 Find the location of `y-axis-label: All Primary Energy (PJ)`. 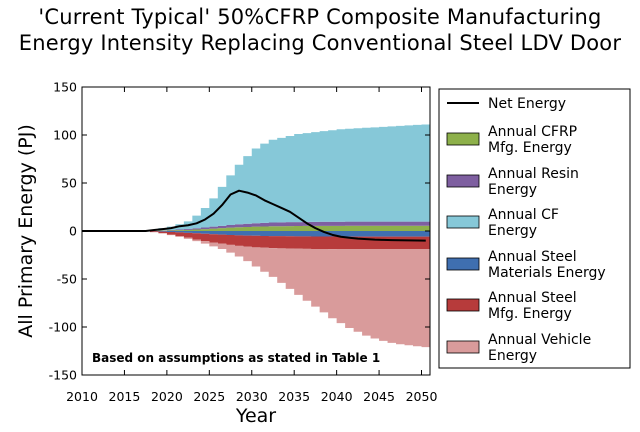

y-axis-label: All Primary Energy (PJ) is located at coordinates (26, 231).